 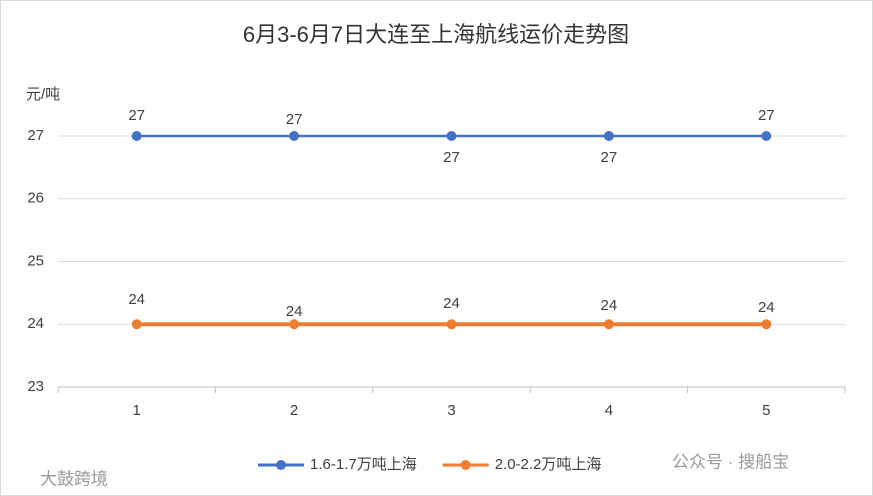 I want to click on y-tick-label: 23, so click(x=35, y=386).